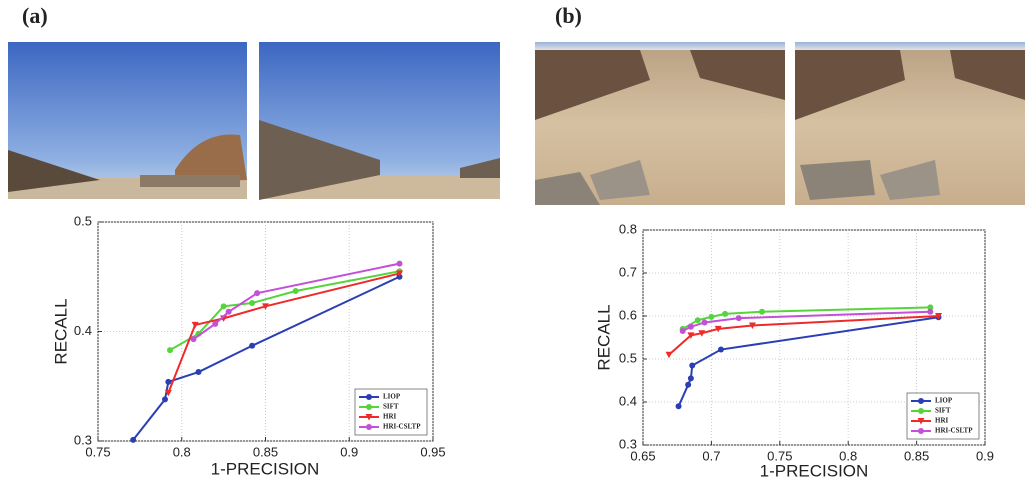 The width and height of the screenshot is (1031, 487). What do you see at coordinates (642, 455) in the screenshot?
I see `x-tick-label: 0.65` at bounding box center [642, 455].